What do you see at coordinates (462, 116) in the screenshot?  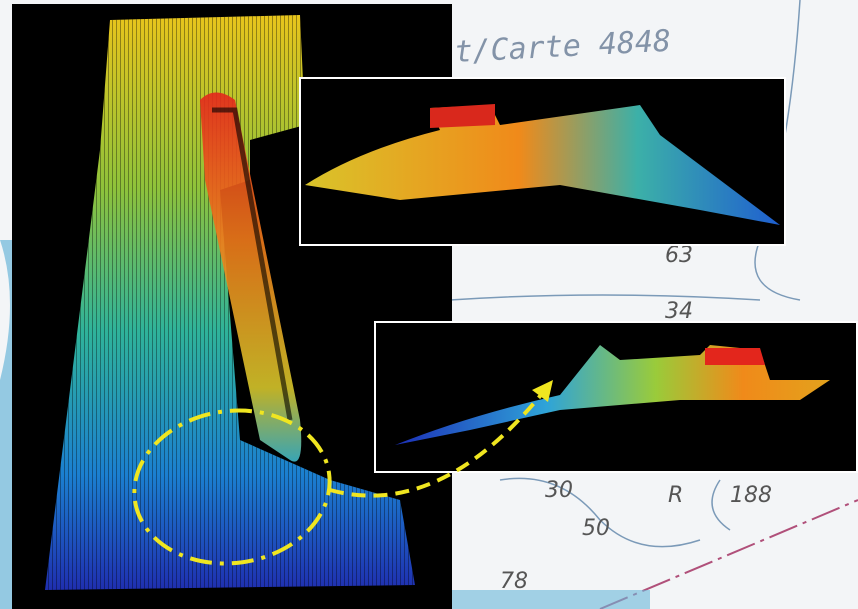 I see `wreck-stern` at bounding box center [462, 116].